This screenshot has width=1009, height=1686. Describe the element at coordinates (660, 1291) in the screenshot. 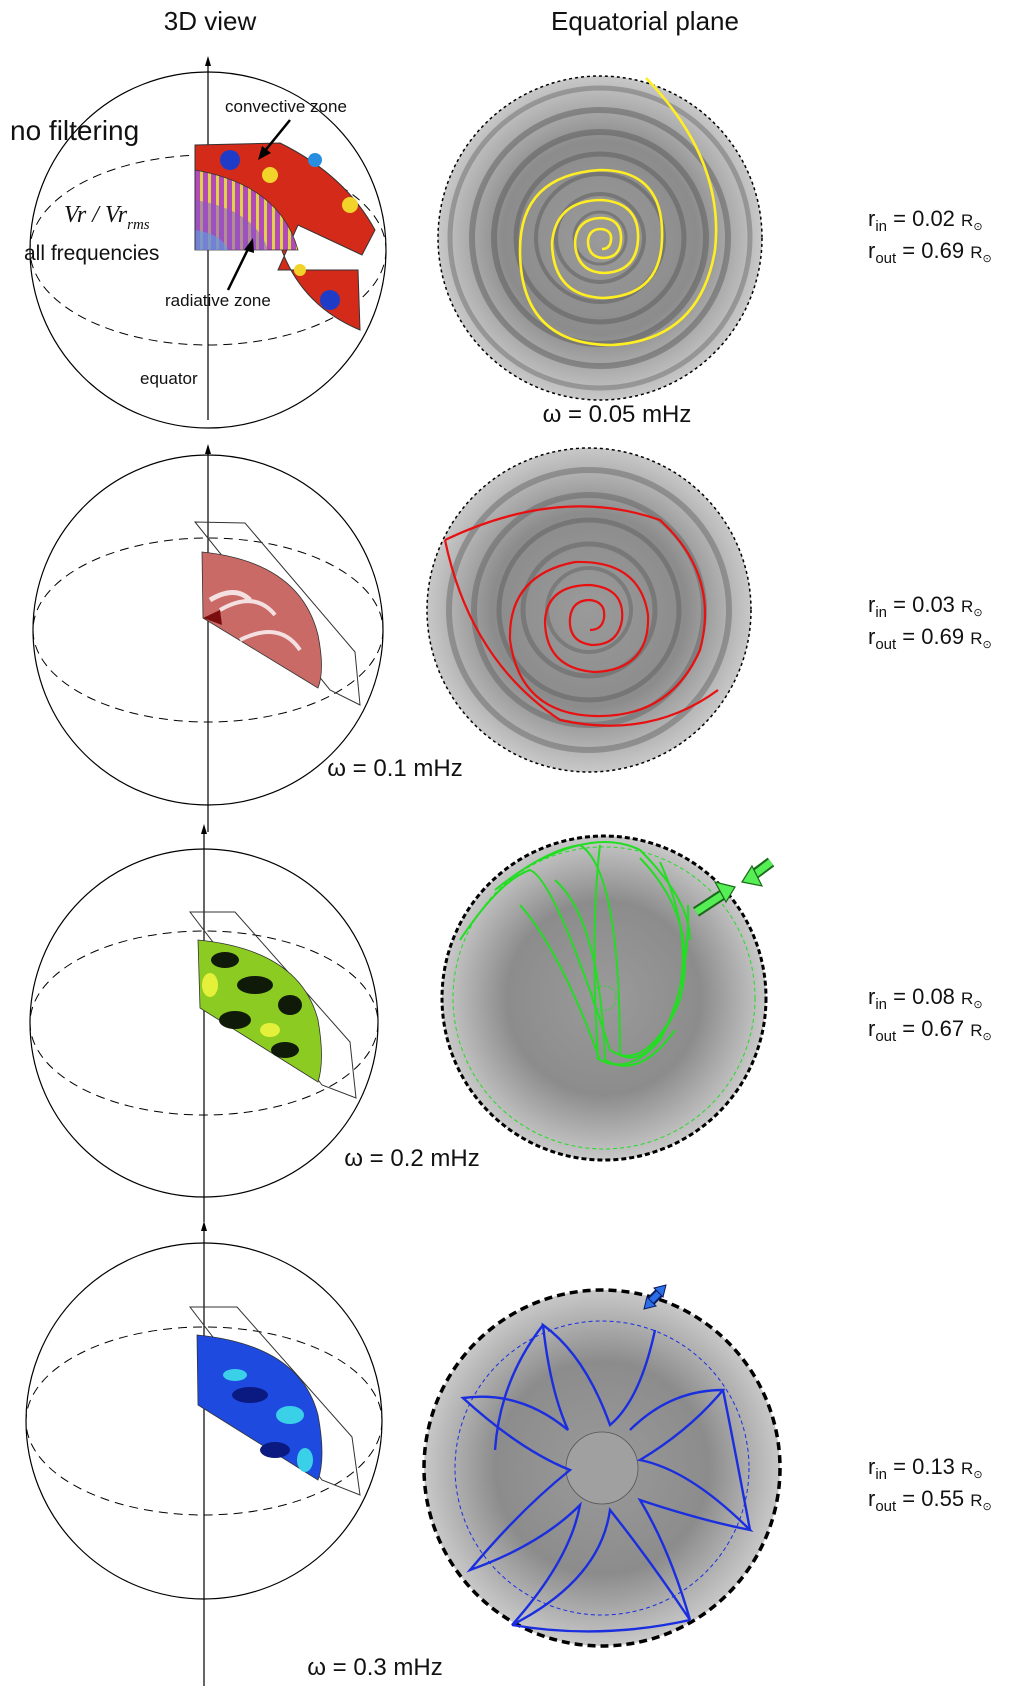

I see `blue-arrowhead-top` at that location.